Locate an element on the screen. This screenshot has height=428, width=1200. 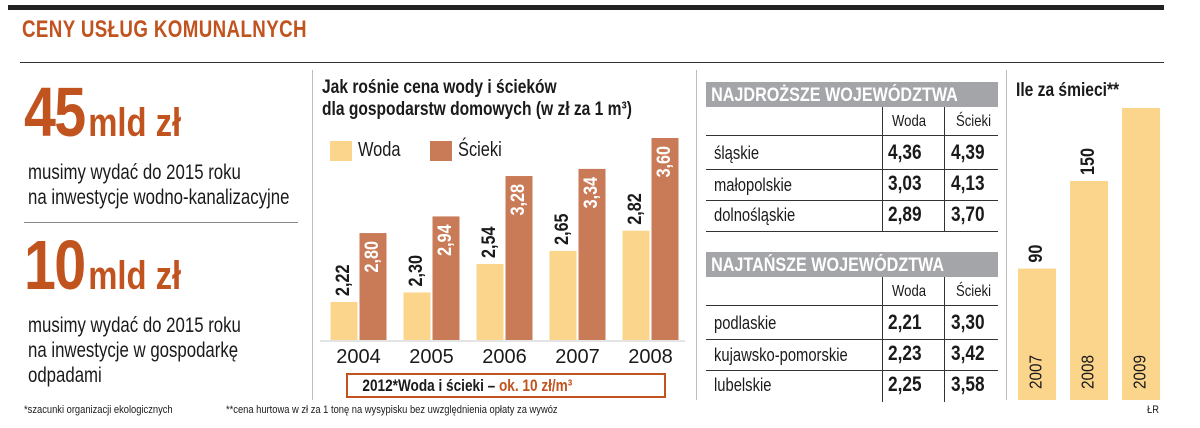
table-row-name: śląskie is located at coordinates (737, 153).